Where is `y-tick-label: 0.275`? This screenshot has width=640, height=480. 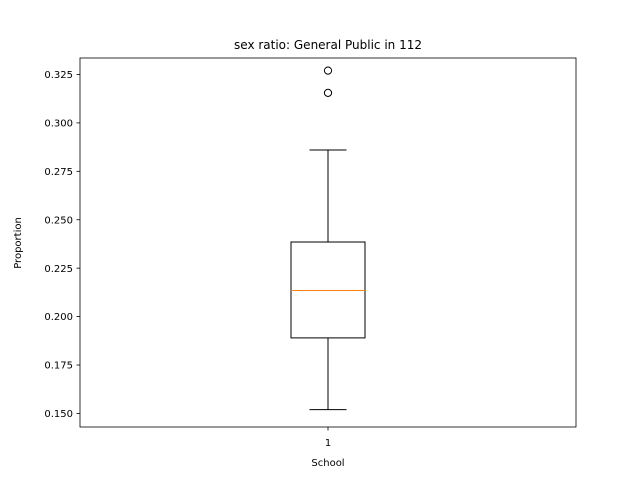 y-tick-label: 0.275 is located at coordinates (58, 172).